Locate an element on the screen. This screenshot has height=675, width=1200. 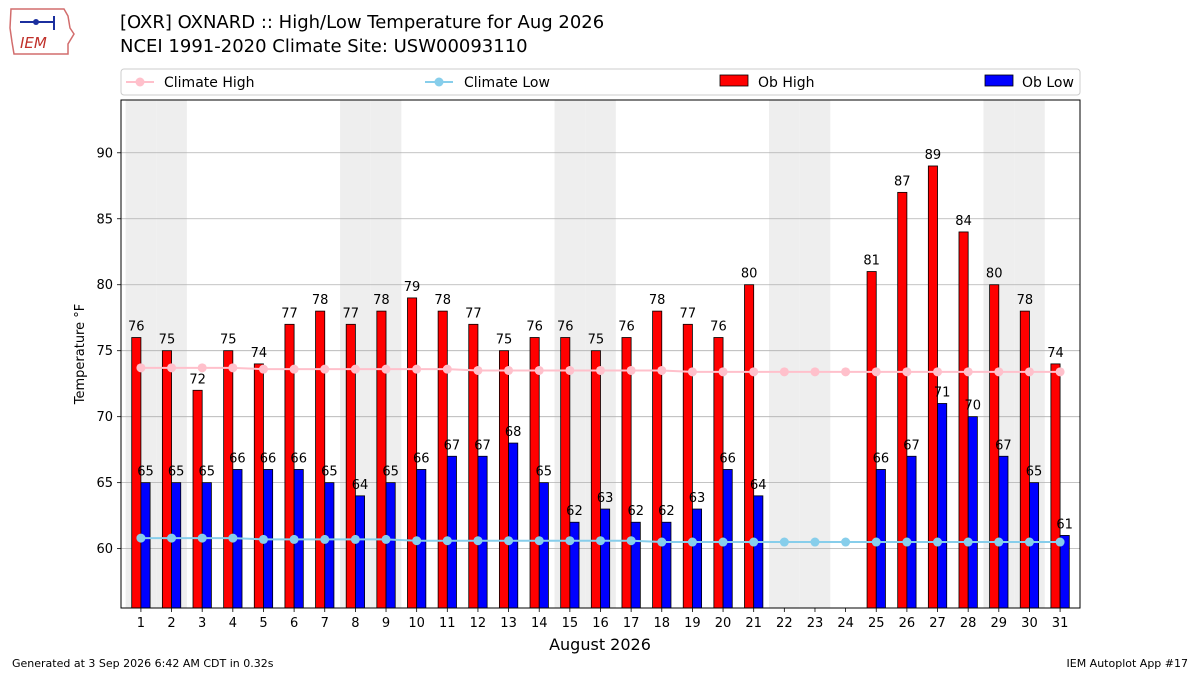
x-tick-label: 11 is located at coordinates (447, 623).